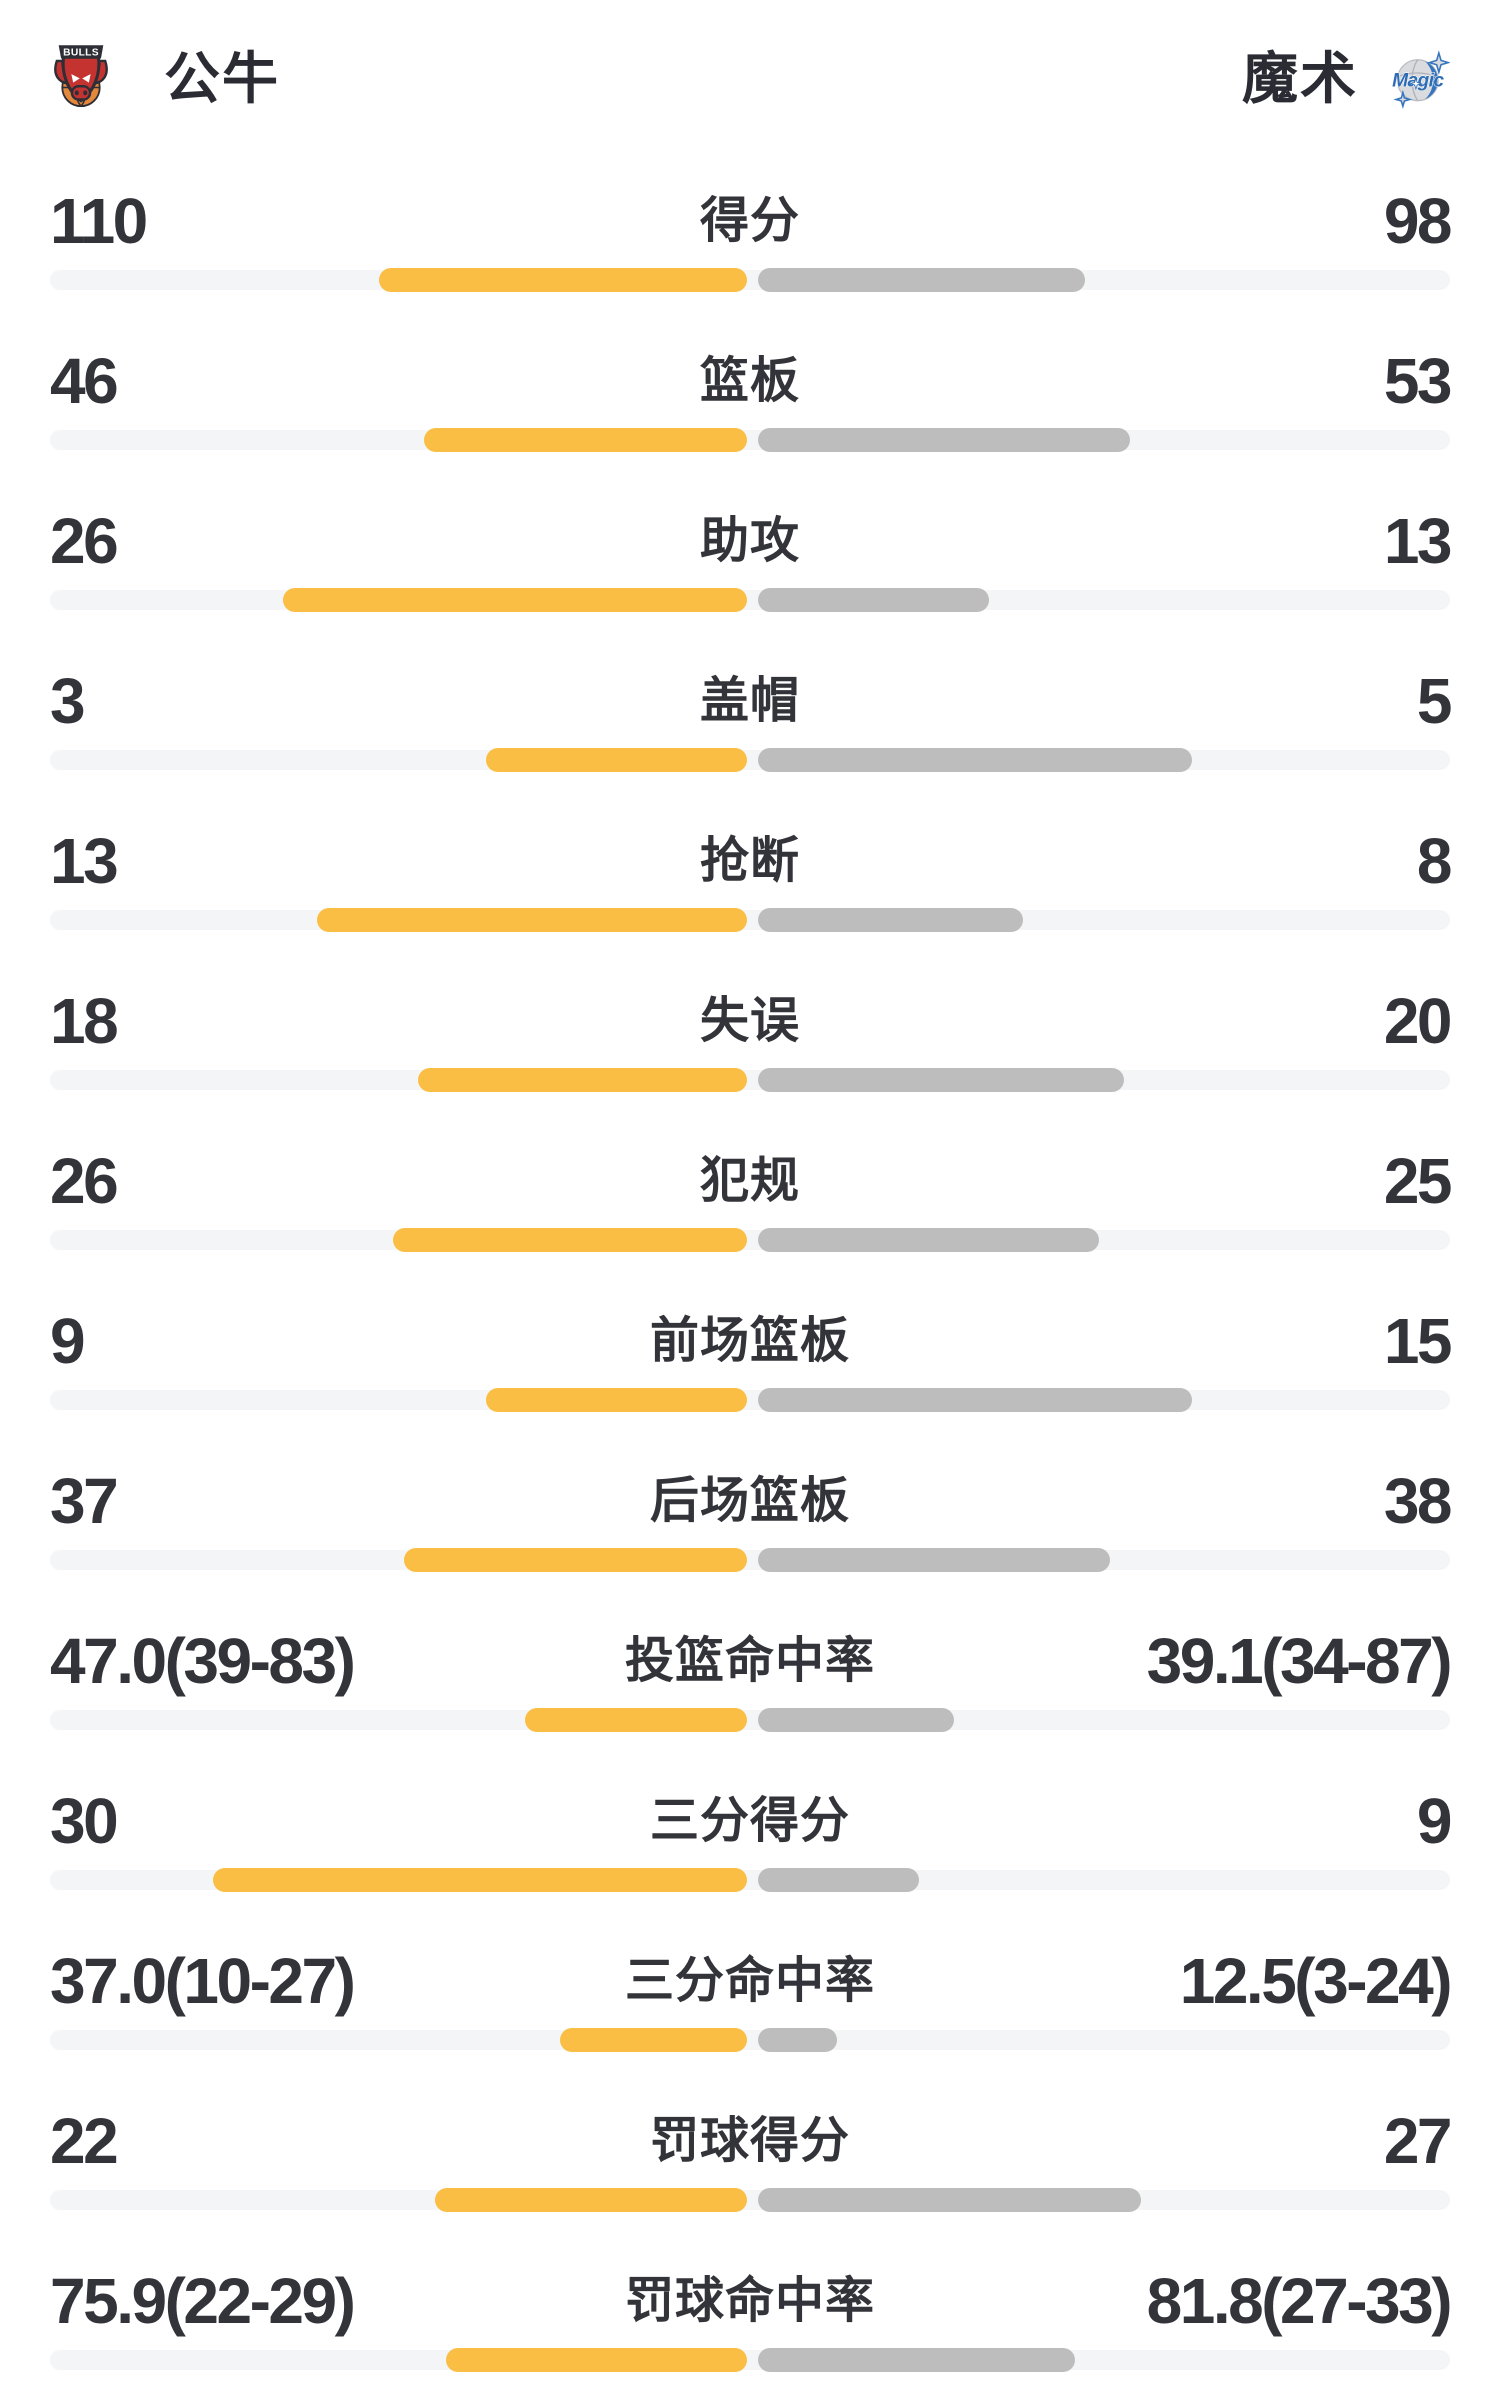 This screenshot has height=2400, width=1500. What do you see at coordinates (1418, 221) in the screenshot?
I see `right-team-value: 98` at bounding box center [1418, 221].